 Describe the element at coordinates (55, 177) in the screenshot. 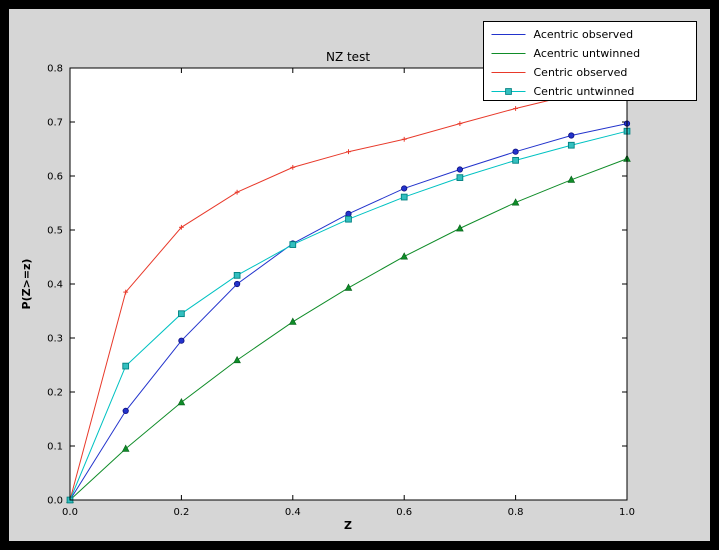

I see `y-tick-label: 0.6` at that location.